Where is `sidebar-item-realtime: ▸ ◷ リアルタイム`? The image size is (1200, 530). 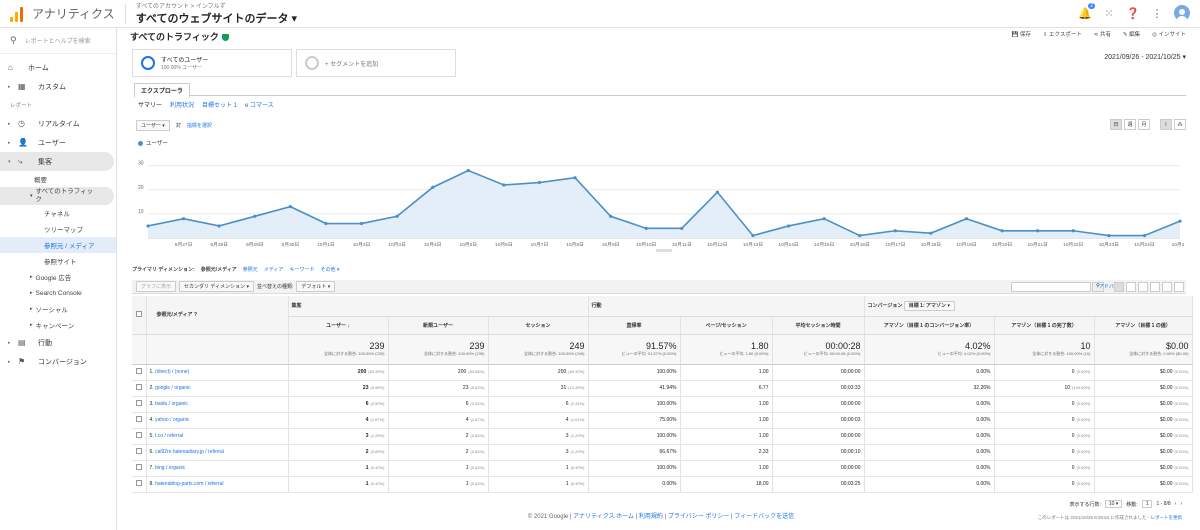 sidebar-item-realtime: ▸ ◷ リアルタイム is located at coordinates (58, 123).